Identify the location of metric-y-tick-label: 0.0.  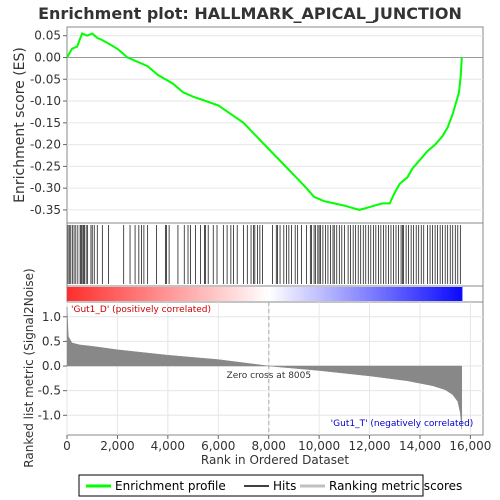
(51, 366).